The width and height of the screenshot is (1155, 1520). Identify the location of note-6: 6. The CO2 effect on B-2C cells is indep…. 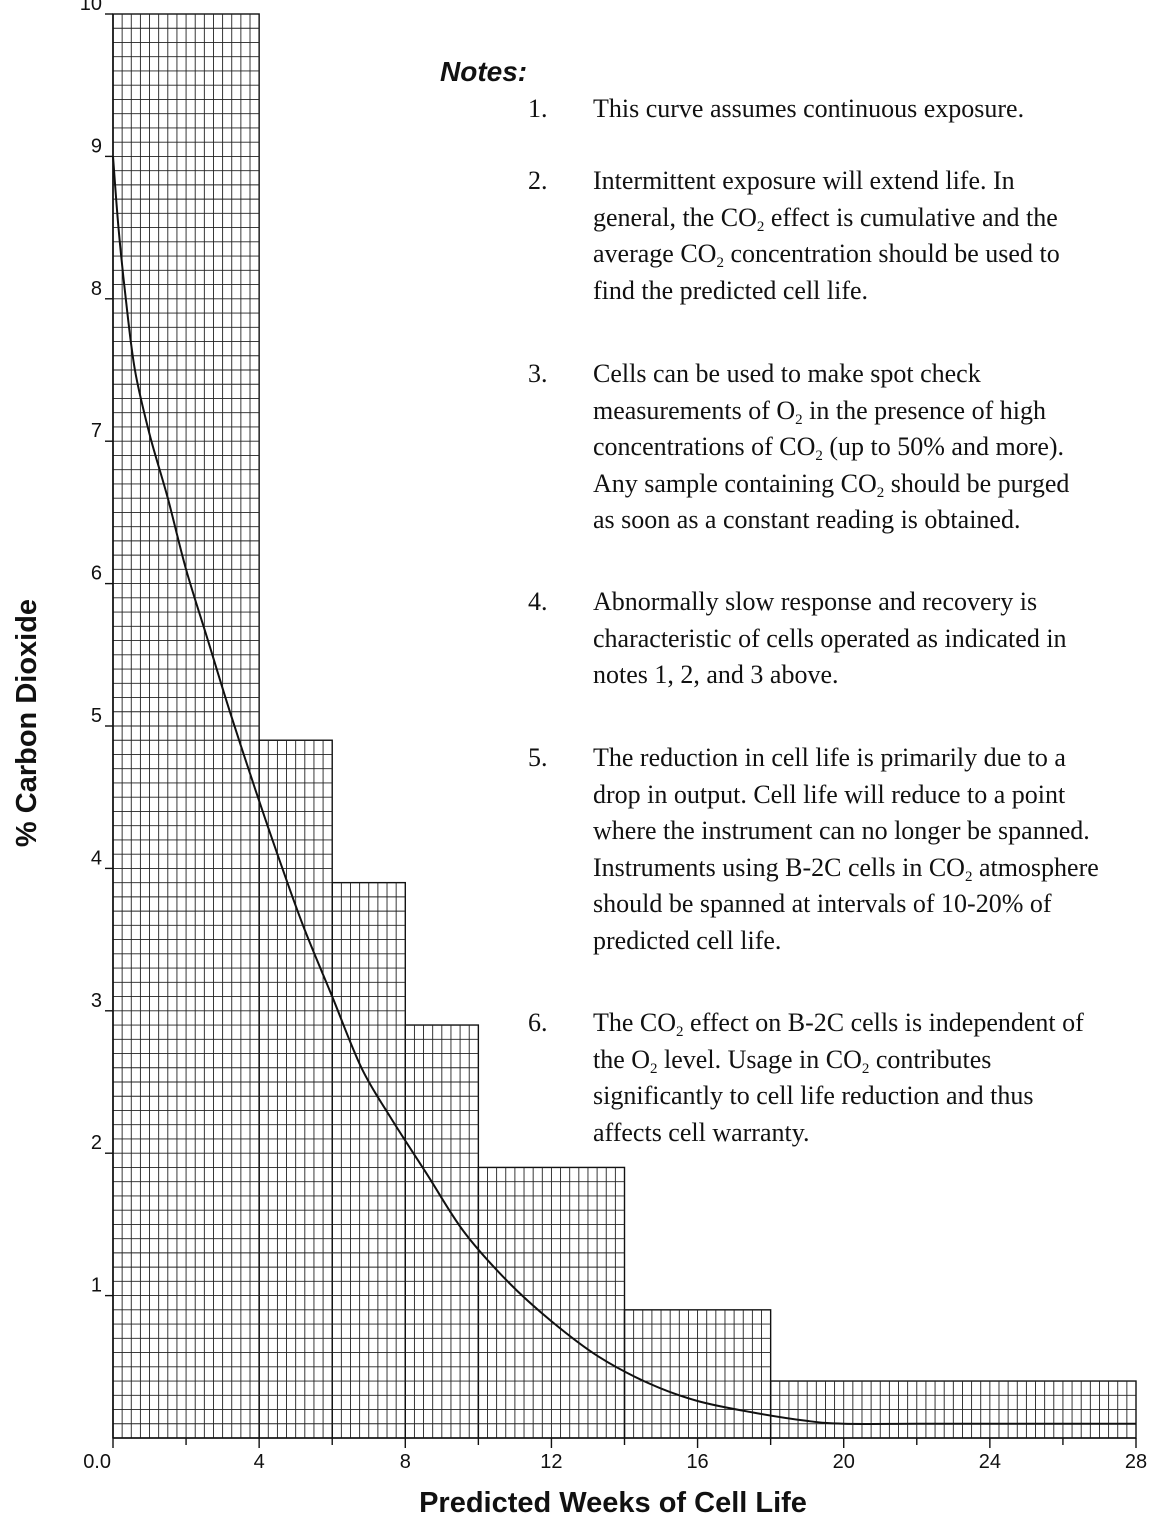
(841, 1080).